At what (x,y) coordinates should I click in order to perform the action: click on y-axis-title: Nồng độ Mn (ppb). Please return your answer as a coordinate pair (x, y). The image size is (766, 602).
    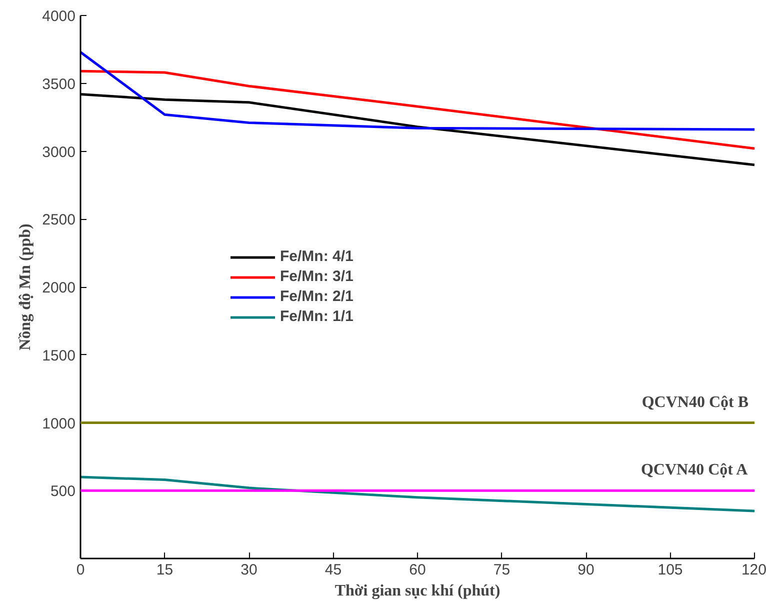
    Looking at the image, I should click on (25, 287).